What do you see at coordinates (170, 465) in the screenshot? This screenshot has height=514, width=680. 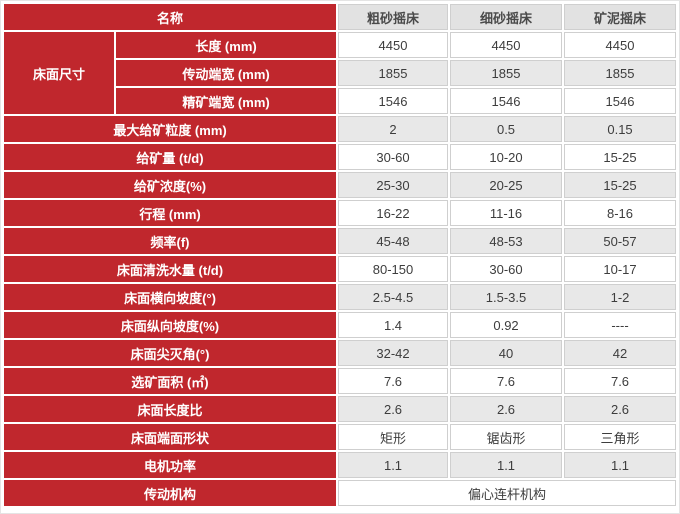 I see `label-cell: 电机功率` at bounding box center [170, 465].